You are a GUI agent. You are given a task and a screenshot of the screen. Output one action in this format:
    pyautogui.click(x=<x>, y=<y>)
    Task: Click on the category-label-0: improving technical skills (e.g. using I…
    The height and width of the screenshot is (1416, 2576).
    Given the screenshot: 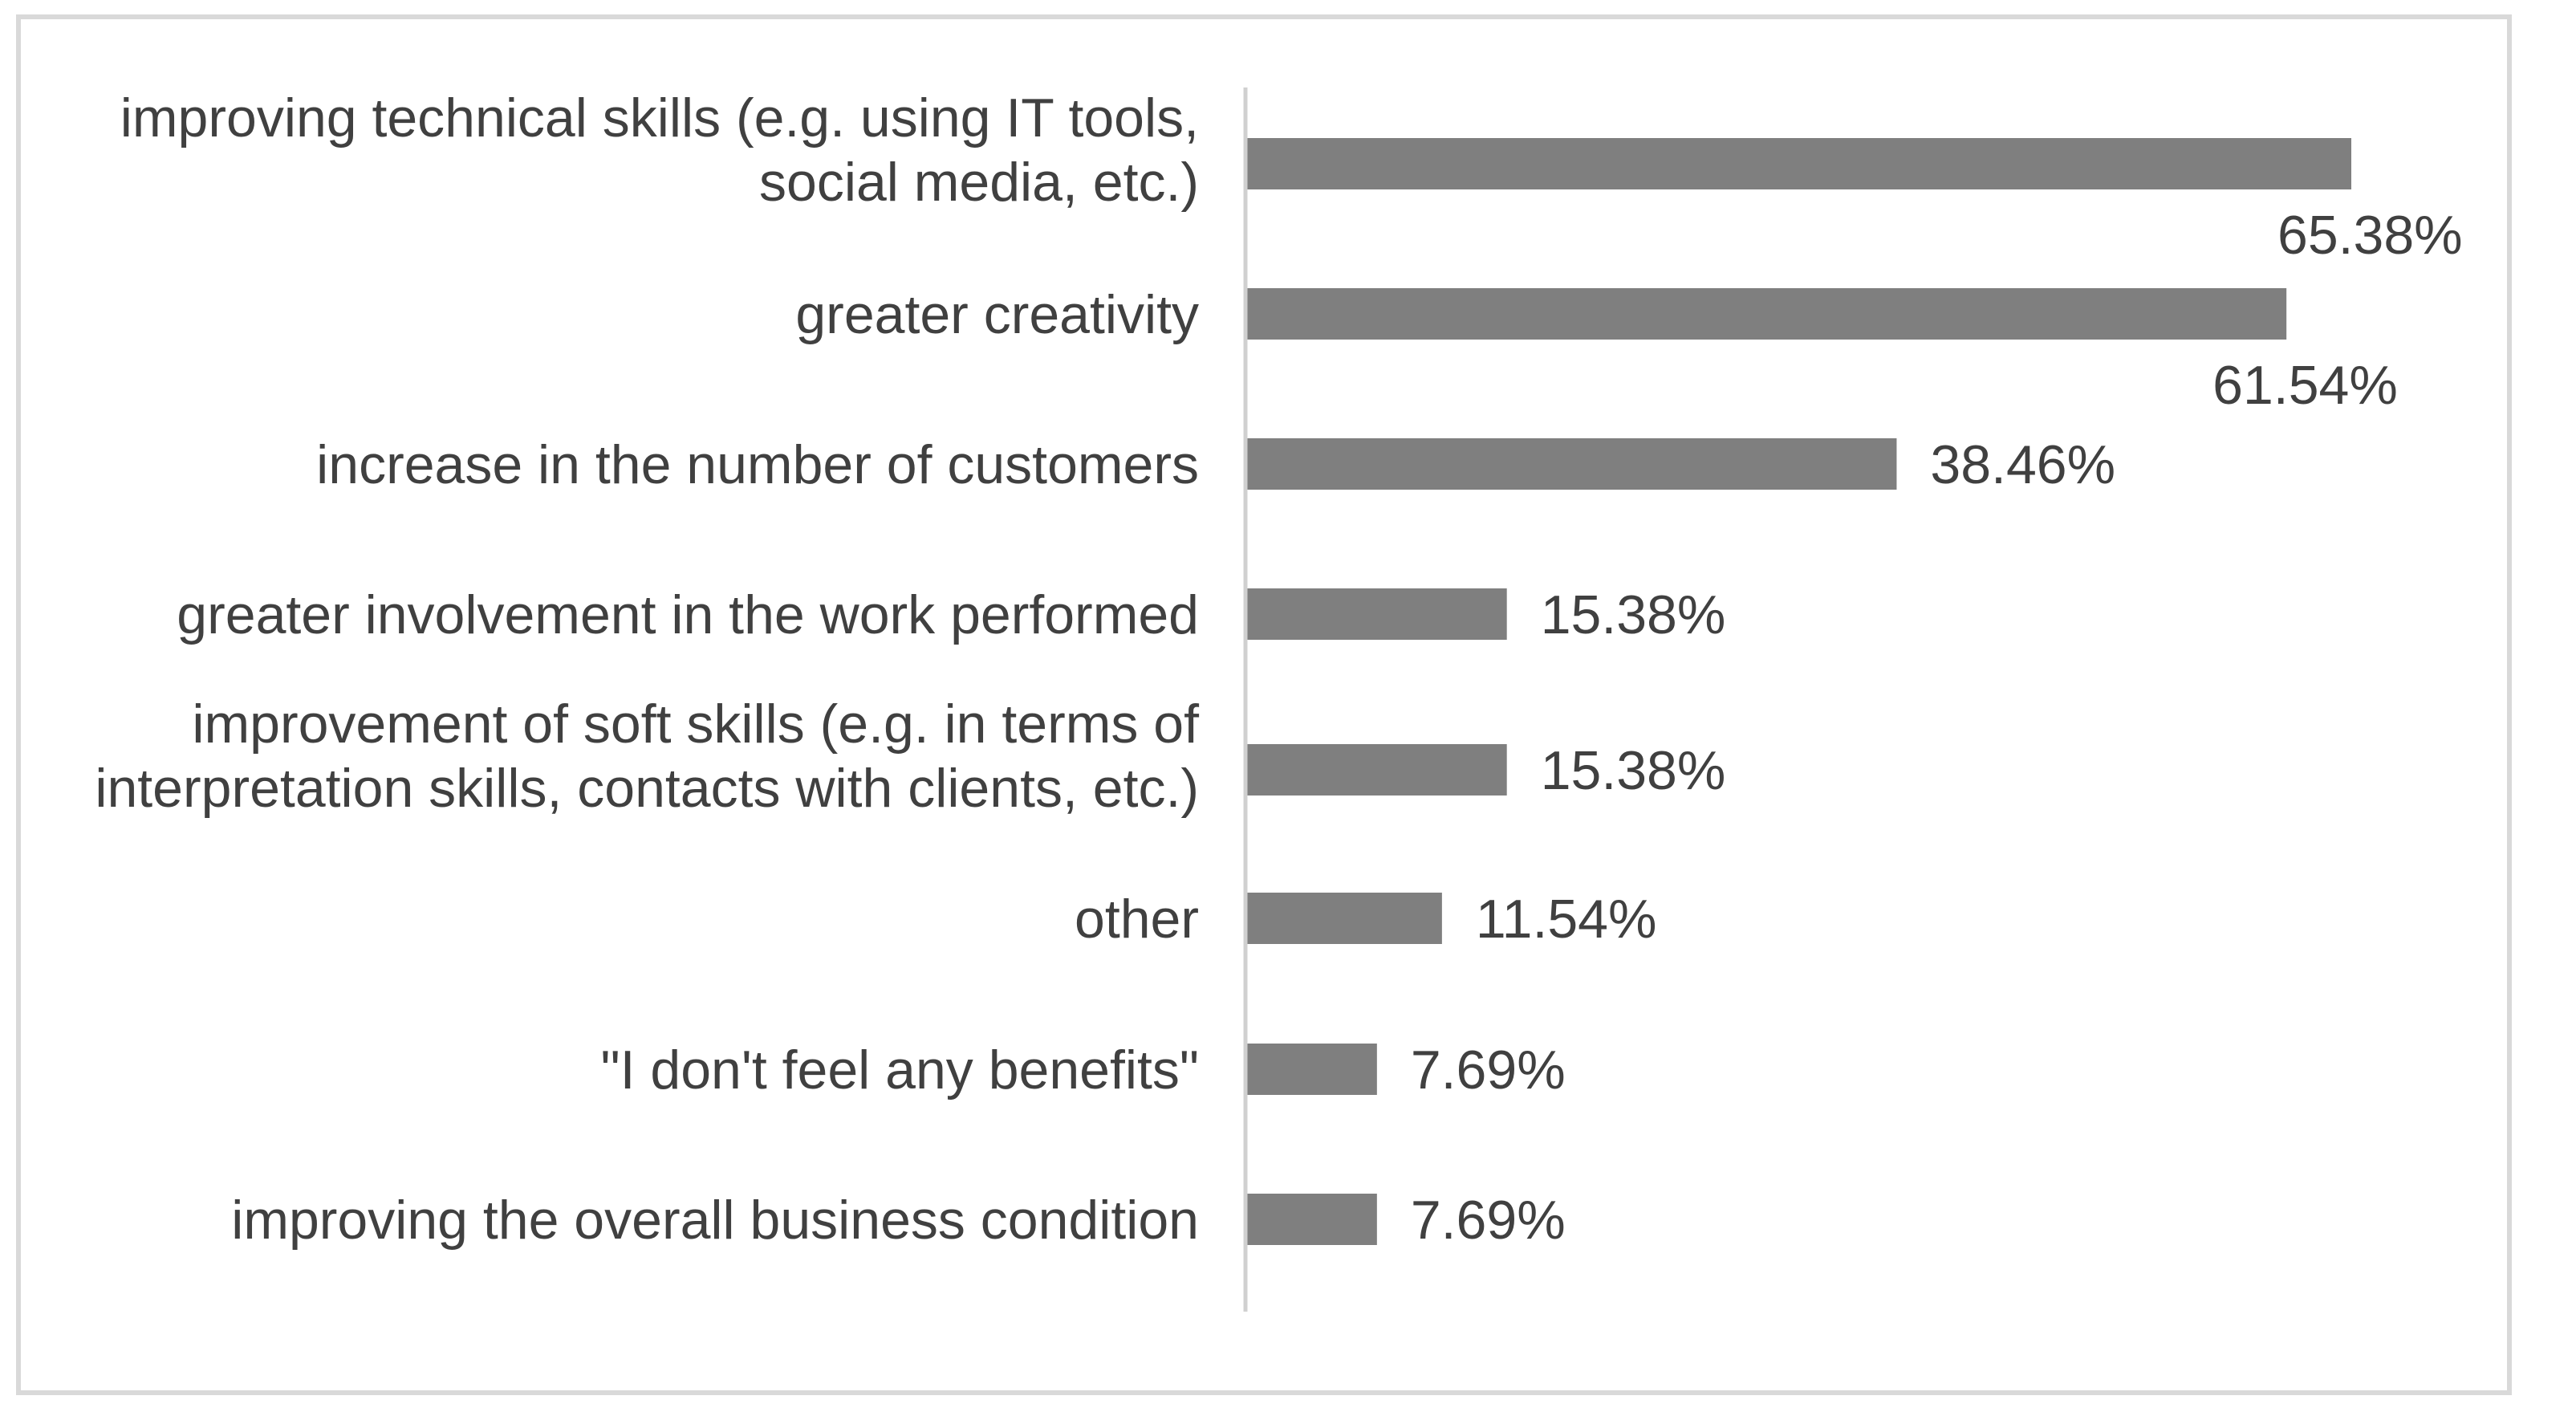 What is the action you would take?
    pyautogui.click(x=659, y=150)
    